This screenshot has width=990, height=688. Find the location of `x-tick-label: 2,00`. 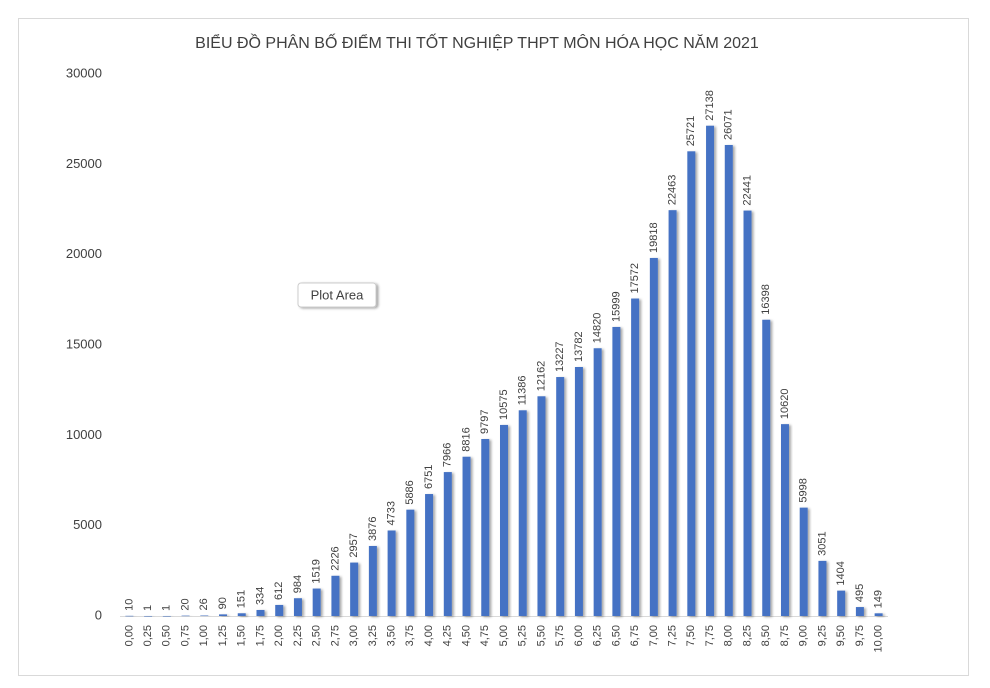

x-tick-label: 2,00 is located at coordinates (279, 635).